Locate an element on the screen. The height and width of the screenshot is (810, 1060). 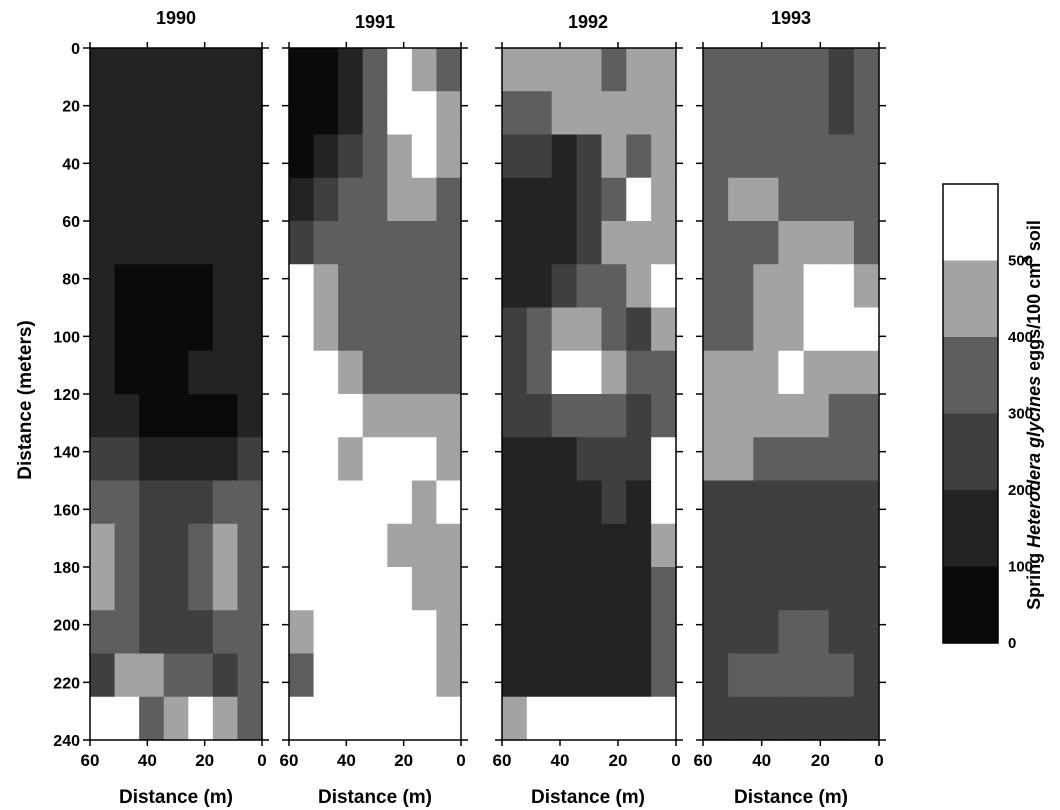
colorbar-swatch is located at coordinates (970, 298).